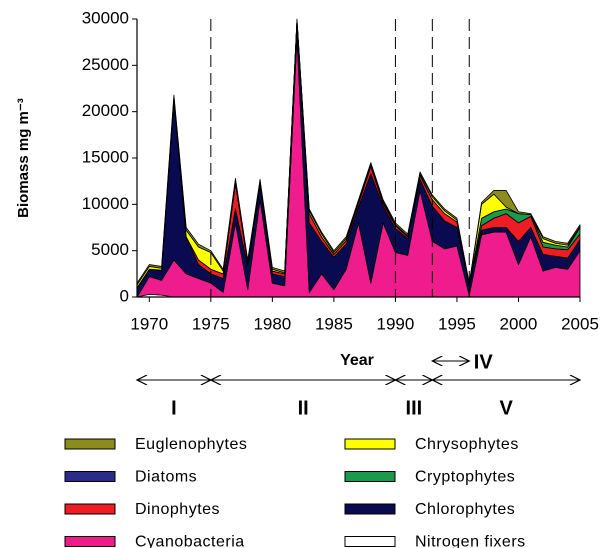  Describe the element at coordinates (467, 444) in the screenshot. I see `legend-label: Chrysophytes` at that location.